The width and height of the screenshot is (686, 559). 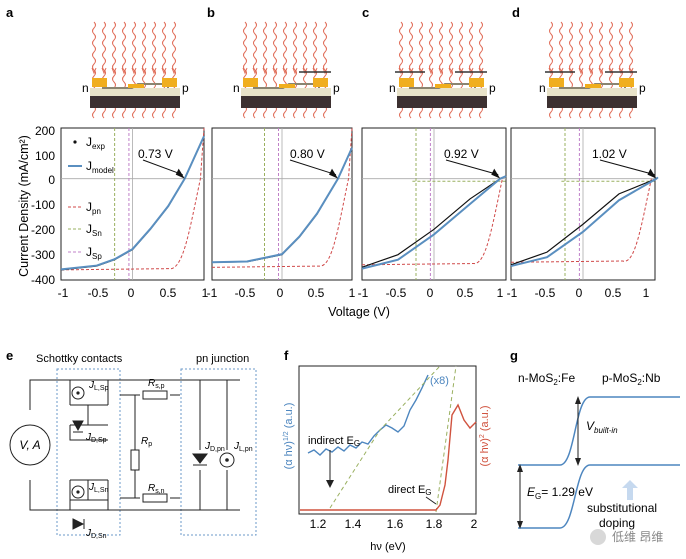 I want to click on jv-legend: Jexp Jmodel Jpn JSn JSp, so click(x=91, y=198).